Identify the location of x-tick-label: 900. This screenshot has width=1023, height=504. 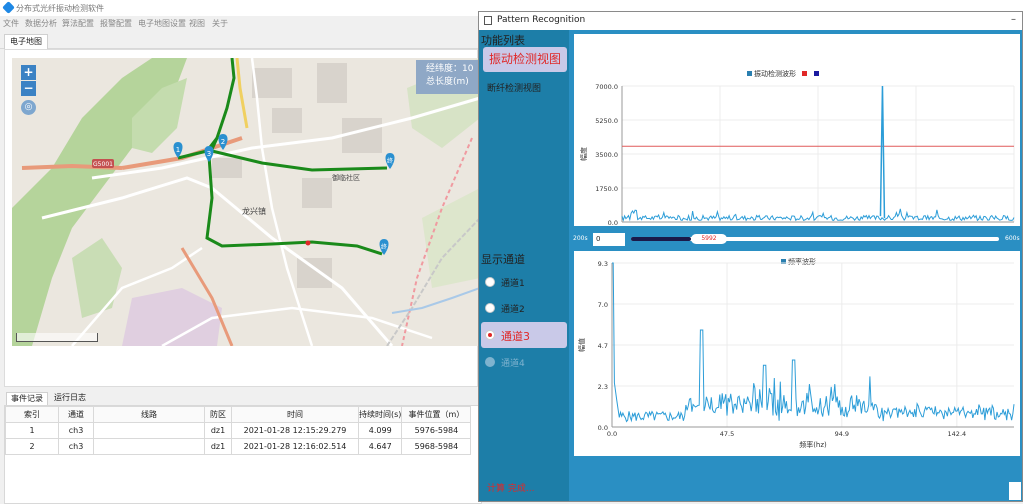
(1014, 225).